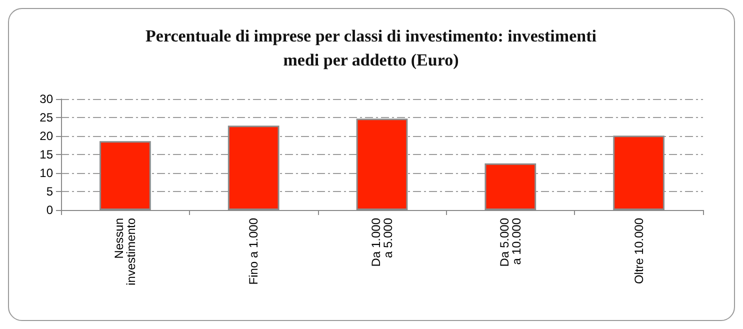  Describe the element at coordinates (639, 251) in the screenshot. I see `x-tick-label: Oltre 10.000` at that location.